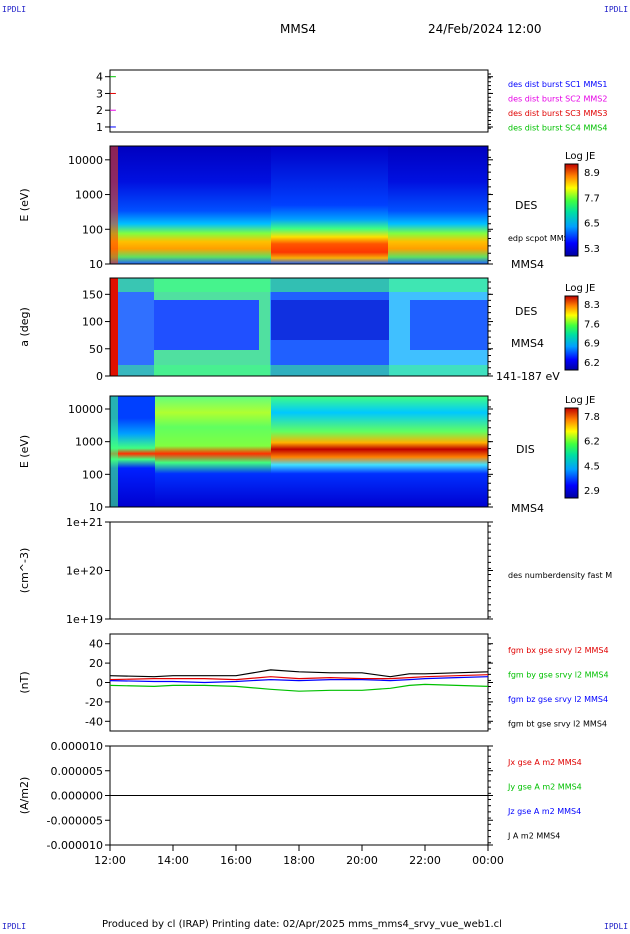 The image size is (630, 934). Describe the element at coordinates (99, 77) in the screenshot. I see `y-tick-label: 4` at that location.